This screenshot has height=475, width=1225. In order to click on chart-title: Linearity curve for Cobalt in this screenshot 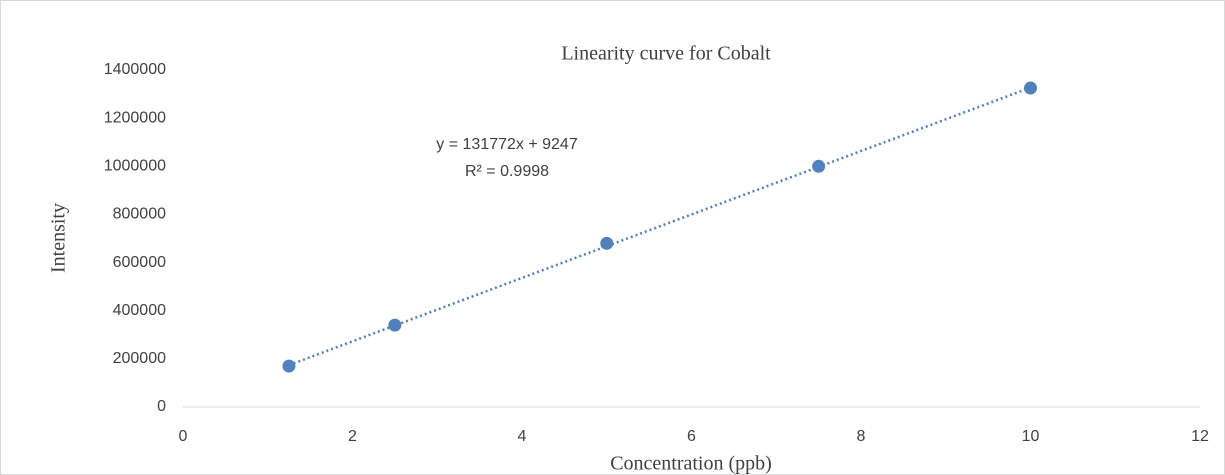, I will do `click(666, 54)`.